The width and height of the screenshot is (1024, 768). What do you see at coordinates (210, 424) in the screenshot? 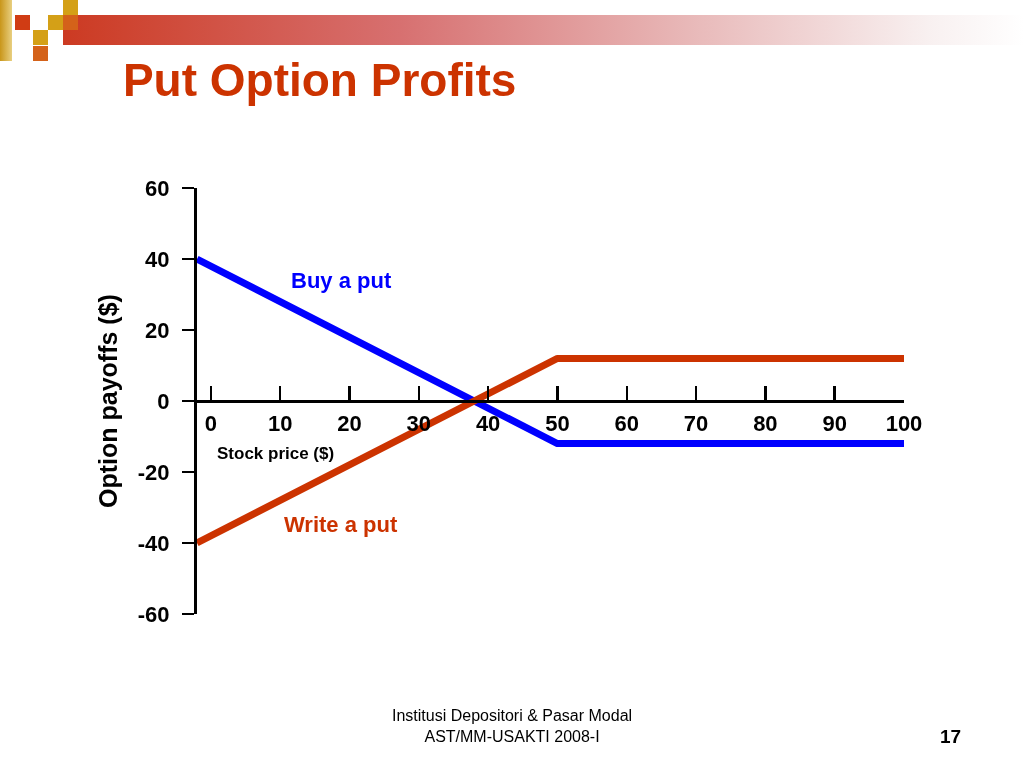
I see `x-tick-label: 0` at bounding box center [210, 424].